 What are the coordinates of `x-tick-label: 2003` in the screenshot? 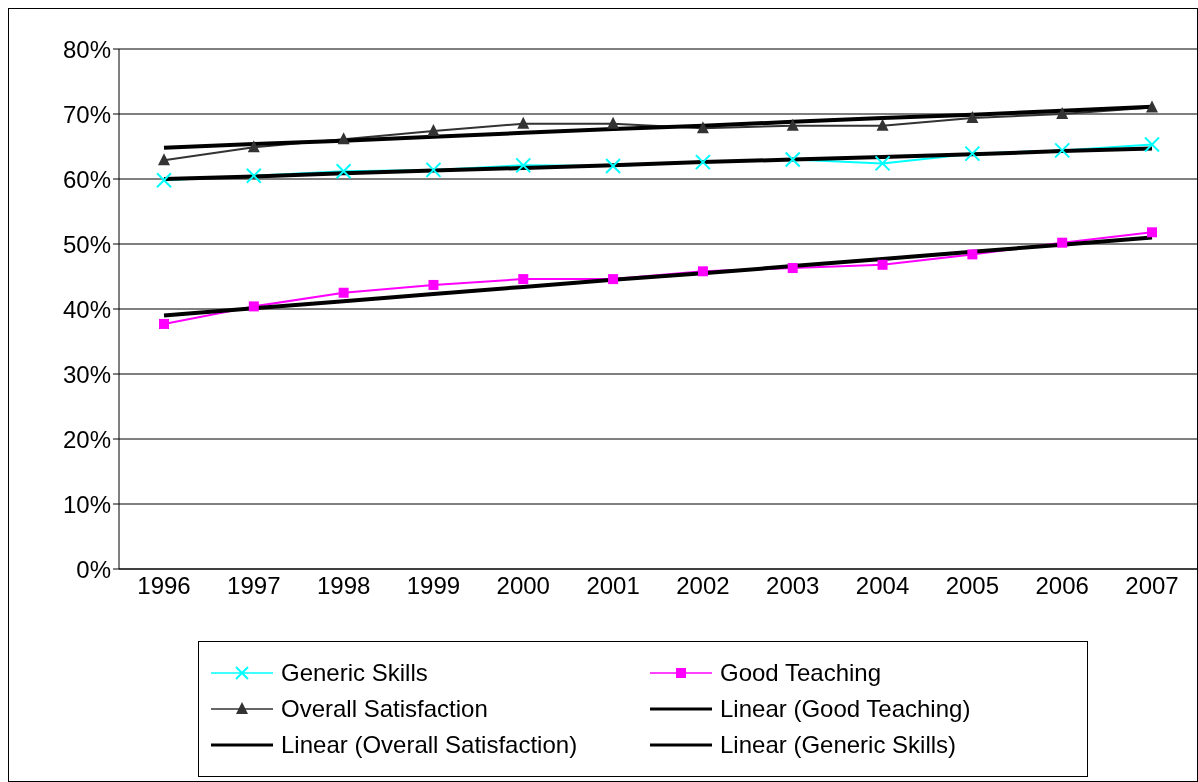 It's located at (793, 586).